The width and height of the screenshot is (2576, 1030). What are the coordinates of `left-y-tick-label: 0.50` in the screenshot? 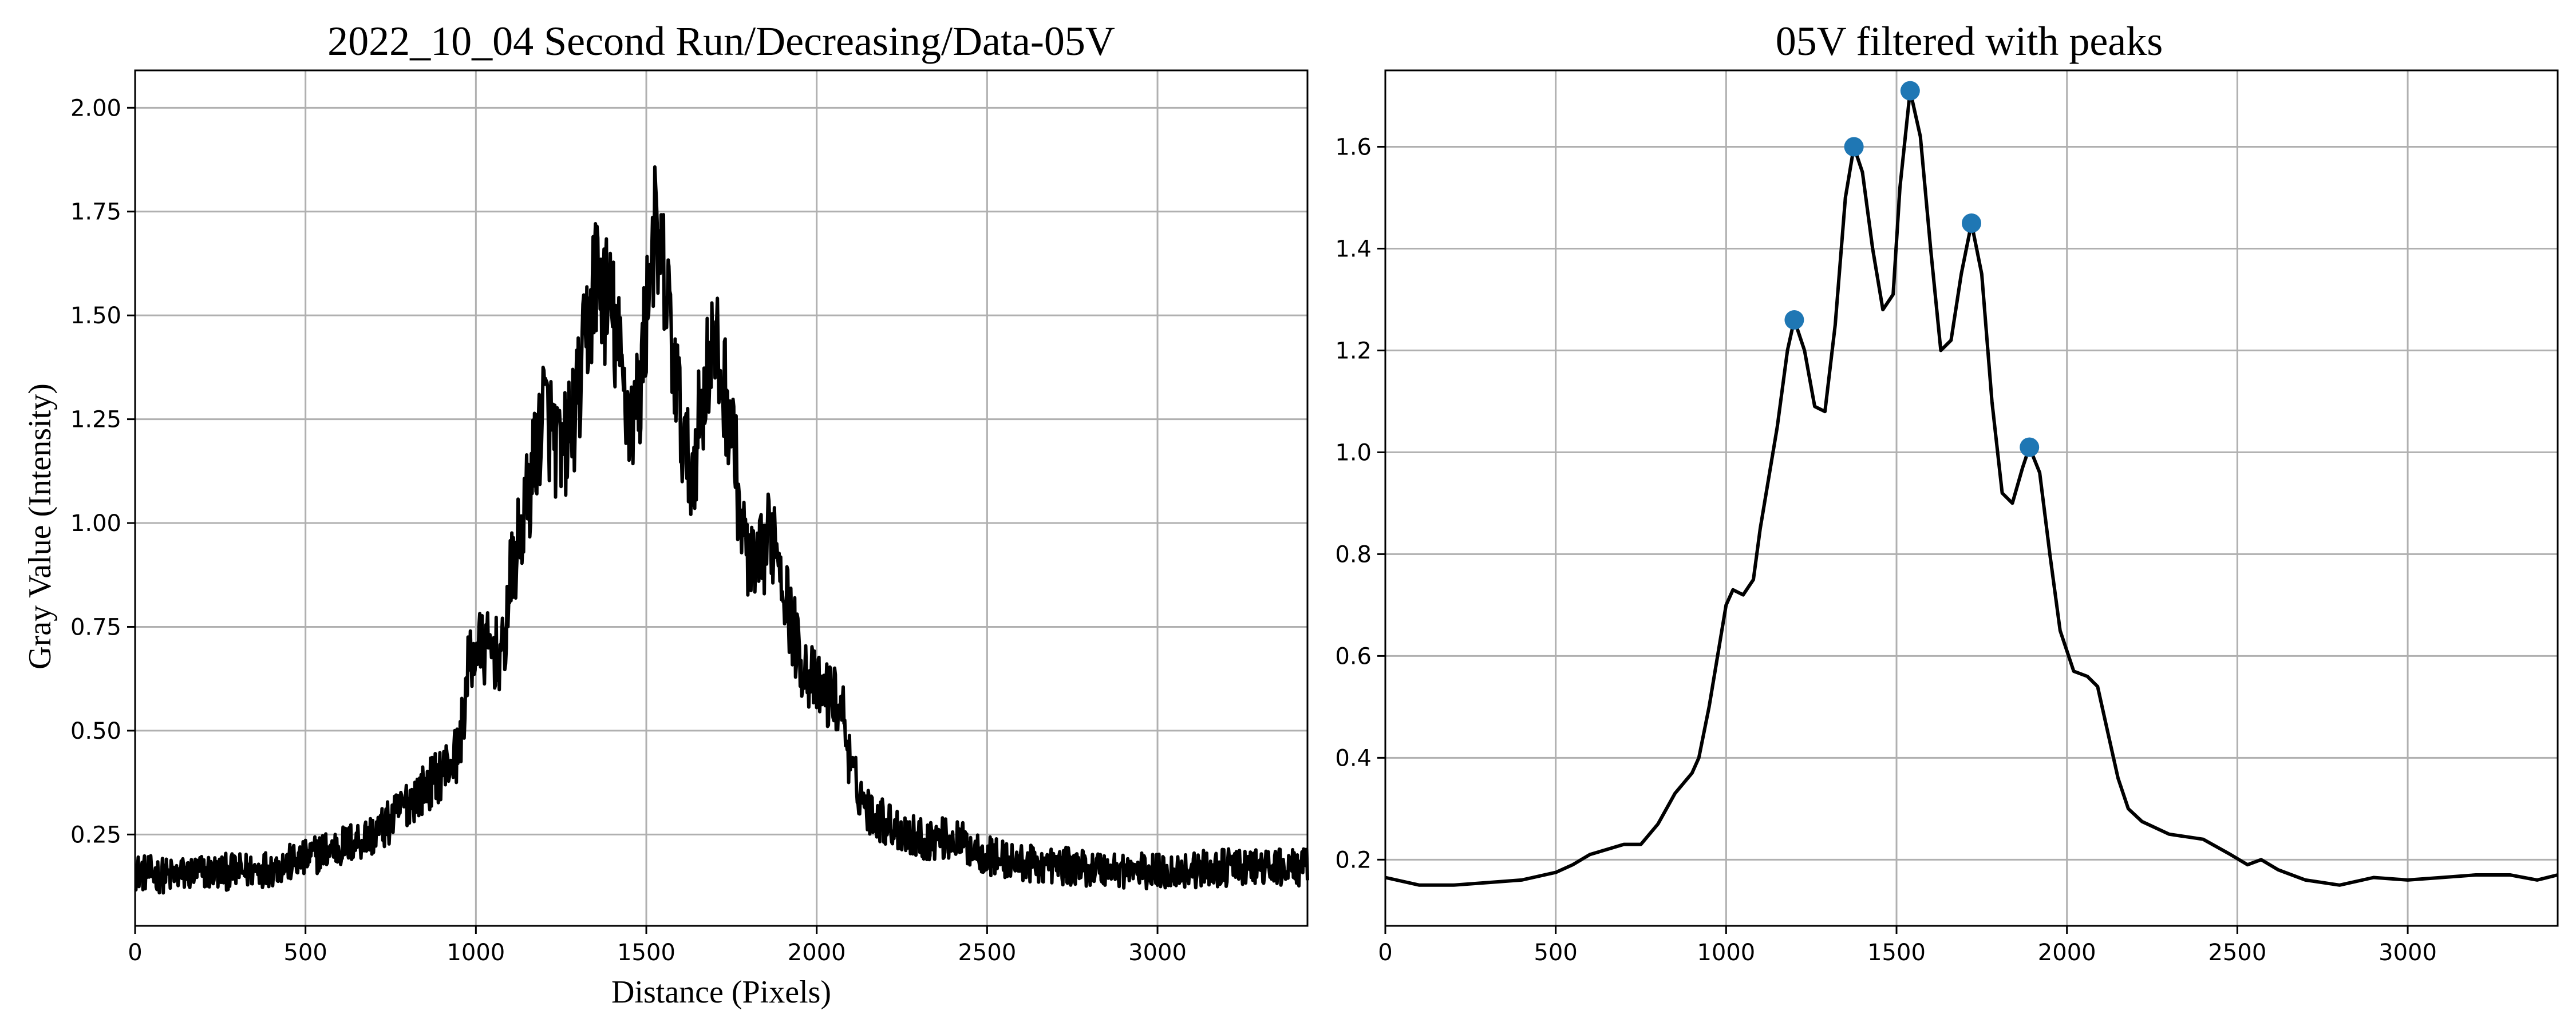 It's located at (95, 731).